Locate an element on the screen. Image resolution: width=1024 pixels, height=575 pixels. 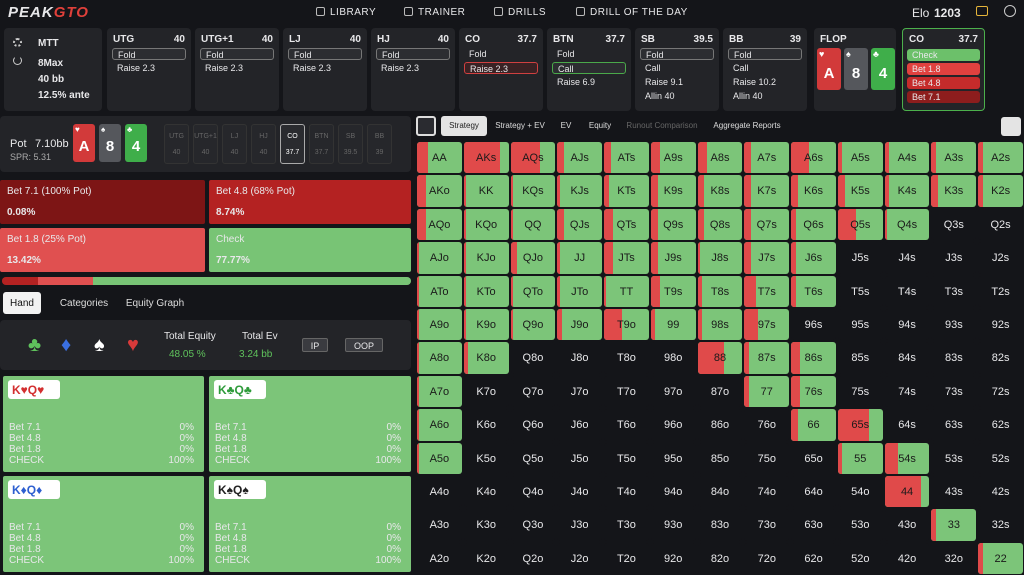
range-cell: 96o is located at coordinates (673, 425).